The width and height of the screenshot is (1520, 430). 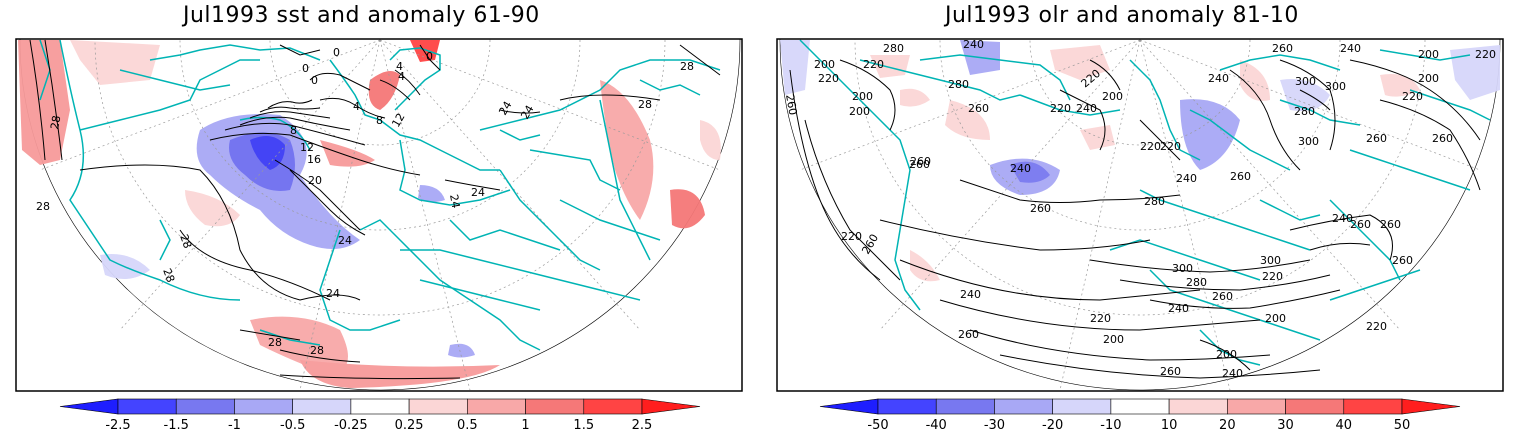 What do you see at coordinates (645, 104) in the screenshot?
I see `contour-label-east: 28` at bounding box center [645, 104].